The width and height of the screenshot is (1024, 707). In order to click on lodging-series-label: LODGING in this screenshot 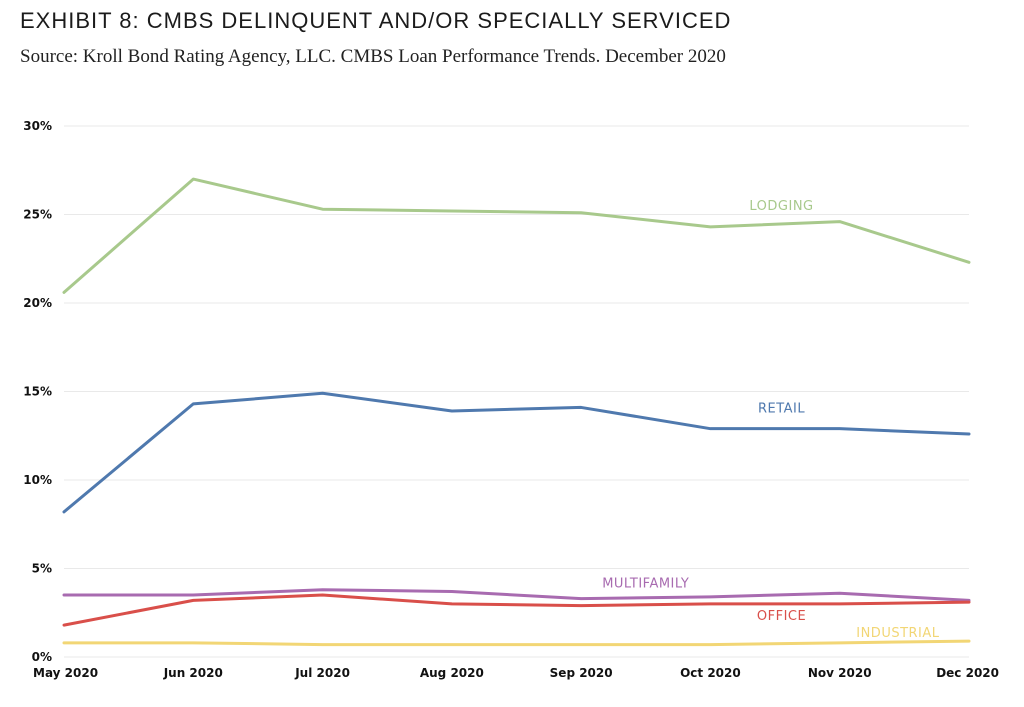, I will do `click(781, 206)`.